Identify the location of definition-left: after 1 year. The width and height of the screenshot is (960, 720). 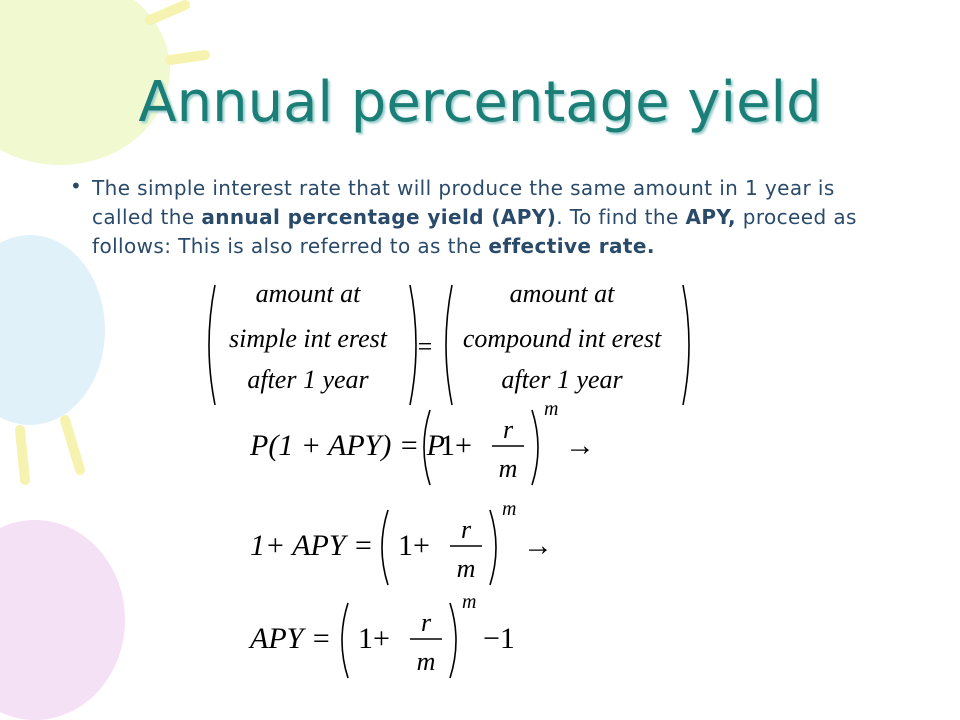
(308, 379).